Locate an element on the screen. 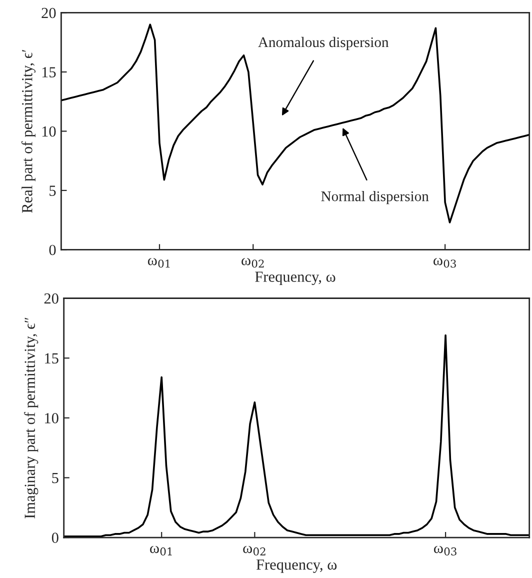  y-axis-title: Imaginary part of permittivity, ϵ″ is located at coordinates (31, 418).